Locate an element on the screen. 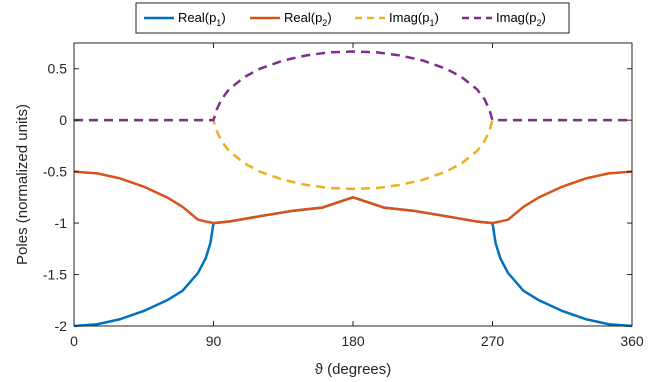 This screenshot has width=670, height=382. y-tick-label: -1.5 is located at coordinates (55, 275).